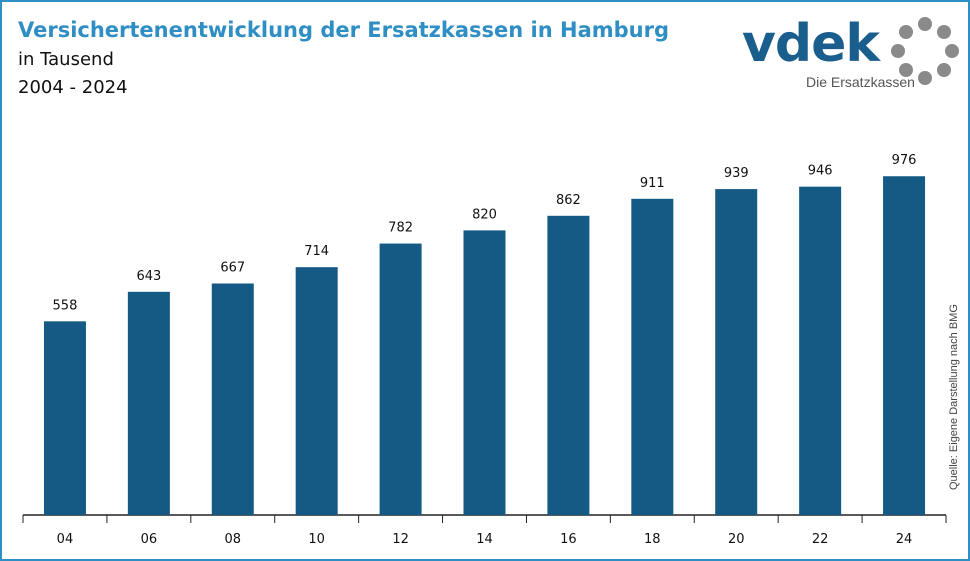  What do you see at coordinates (65, 305) in the screenshot?
I see `data-label-04: 558` at bounding box center [65, 305].